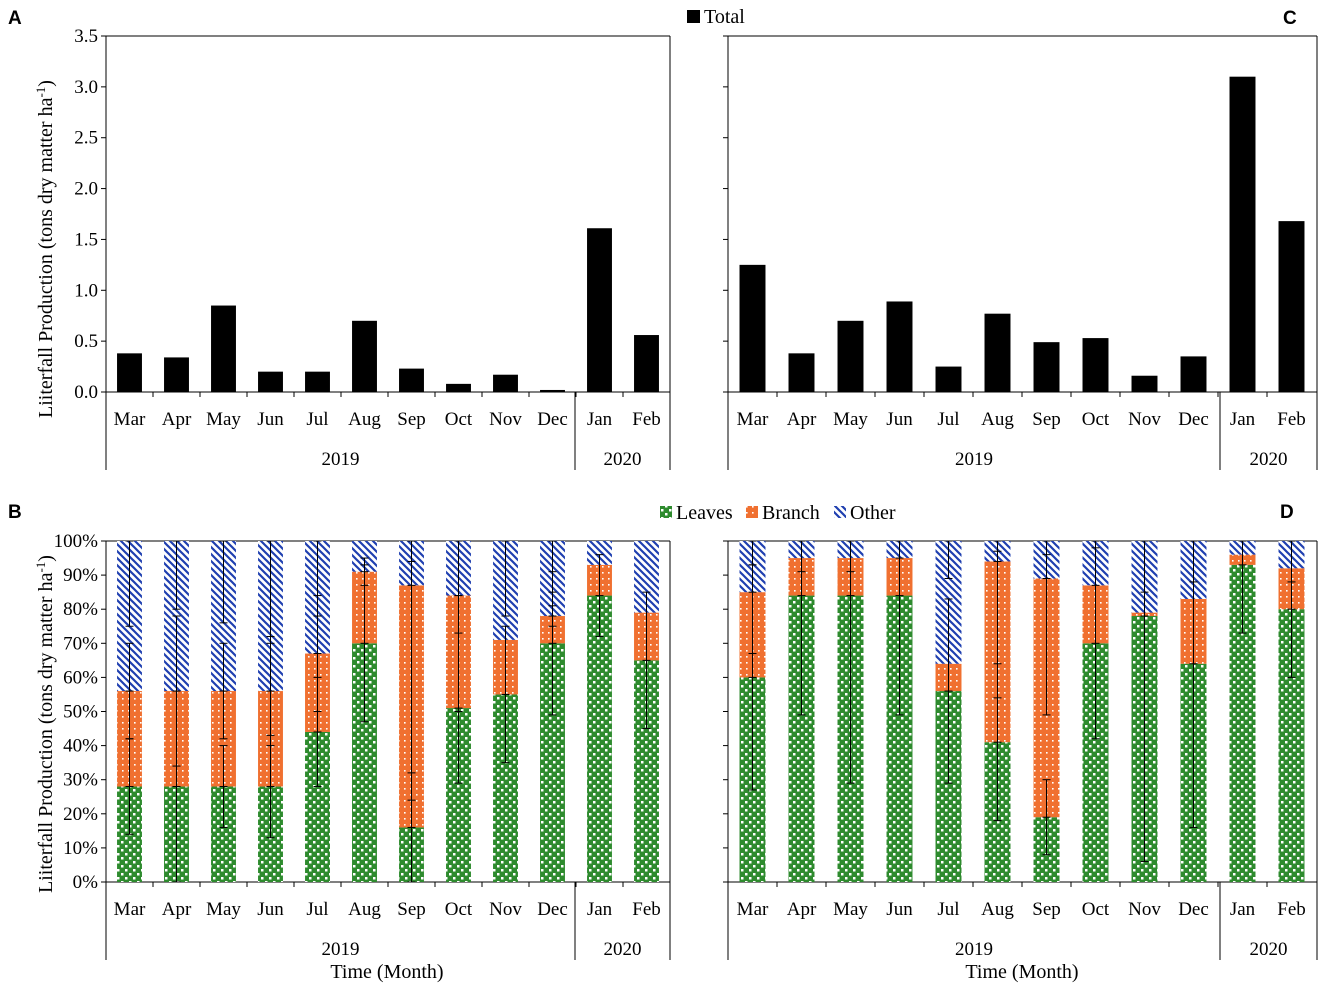 The width and height of the screenshot is (1325, 990). What do you see at coordinates (666, 512) in the screenshot?
I see `legend-leaves-swatch` at bounding box center [666, 512].